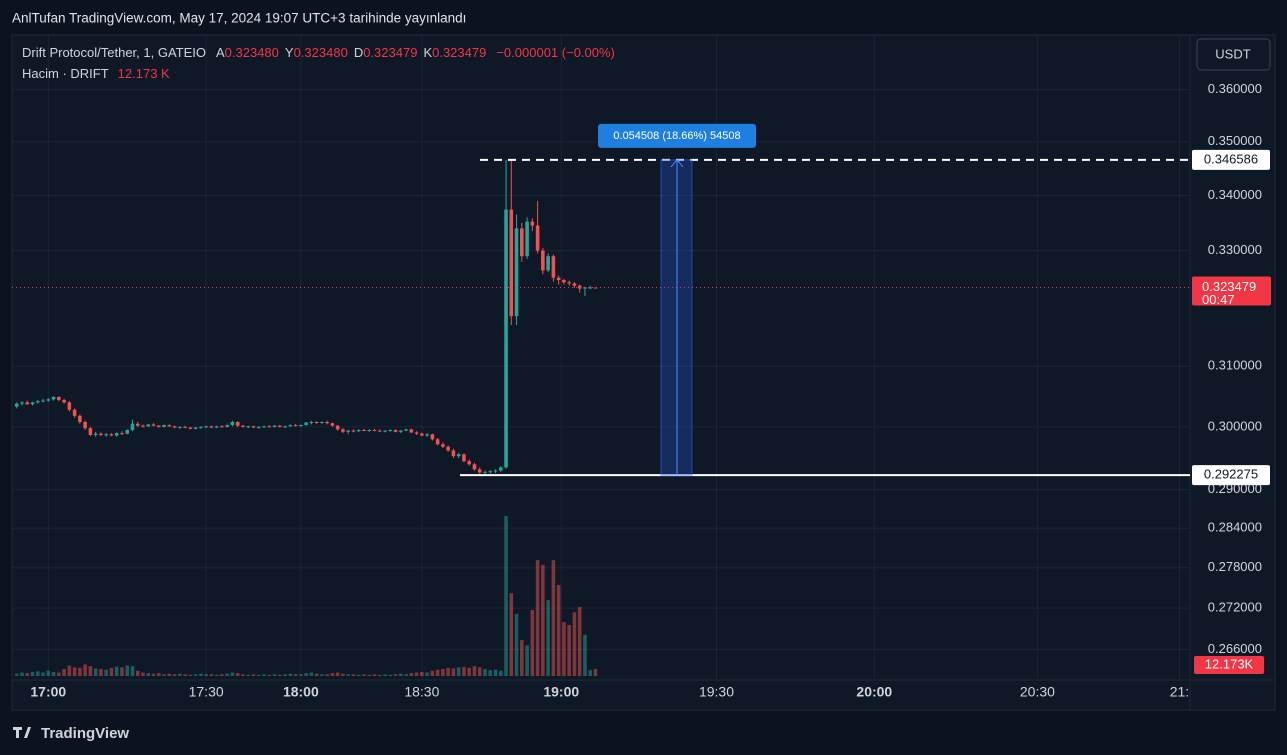 This screenshot has width=1287, height=755. I want to click on volume-layer, so click(306, 596).